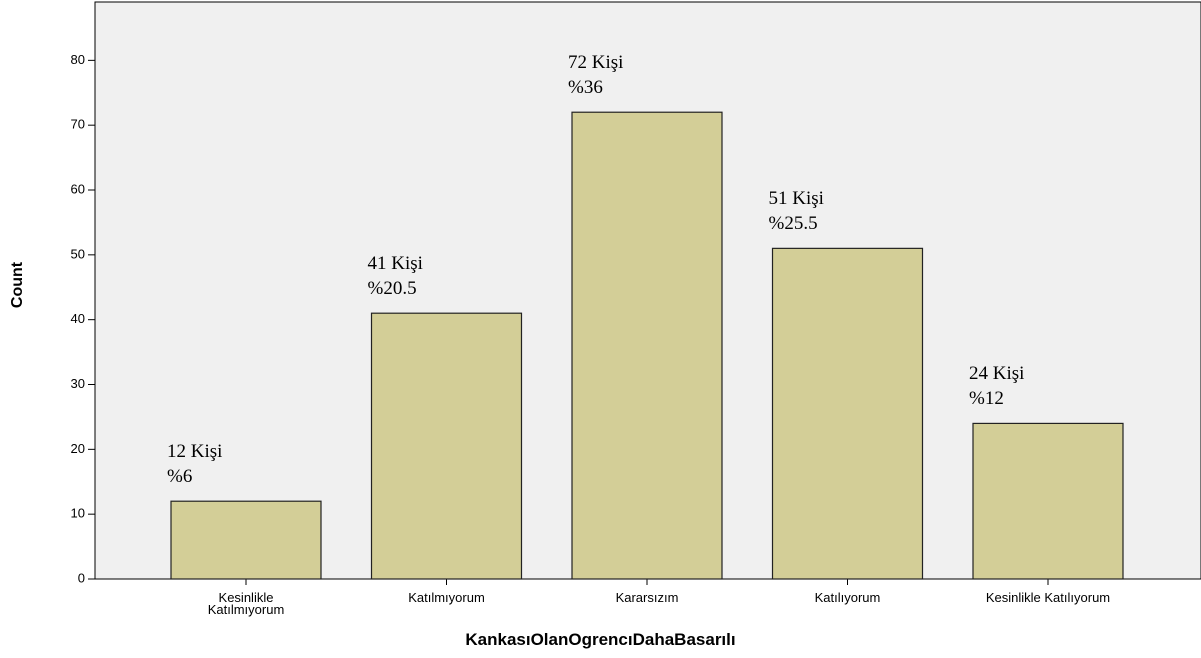 The image size is (1201, 658). I want to click on y-tick-label: 70, so click(78, 124).